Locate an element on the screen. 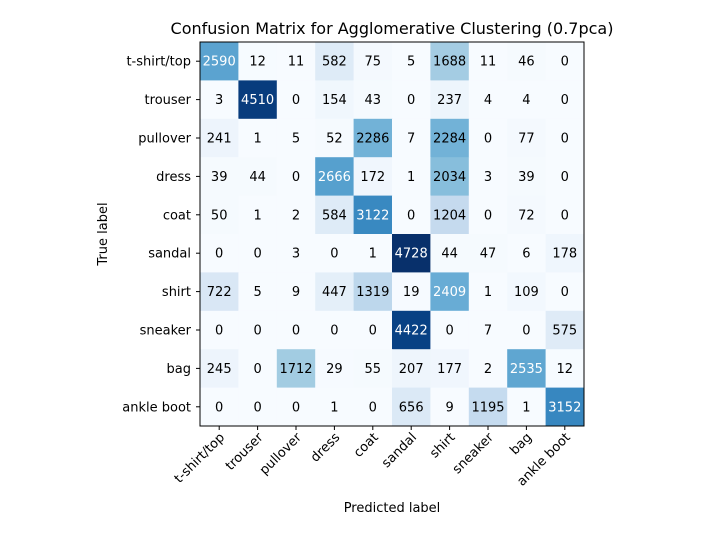 This screenshot has height=546, width=705. cell-value-label: 9 is located at coordinates (449, 407).